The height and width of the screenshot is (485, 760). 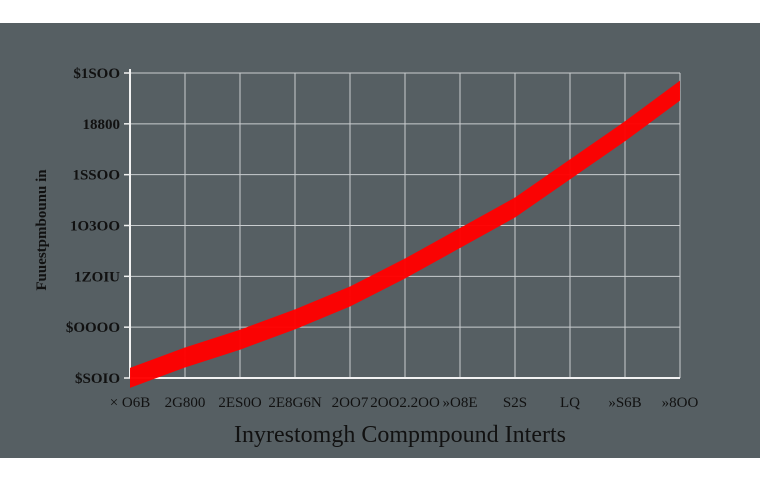 What do you see at coordinates (95, 227) in the screenshot?
I see `y-tick-label: 1O3OO` at bounding box center [95, 227].